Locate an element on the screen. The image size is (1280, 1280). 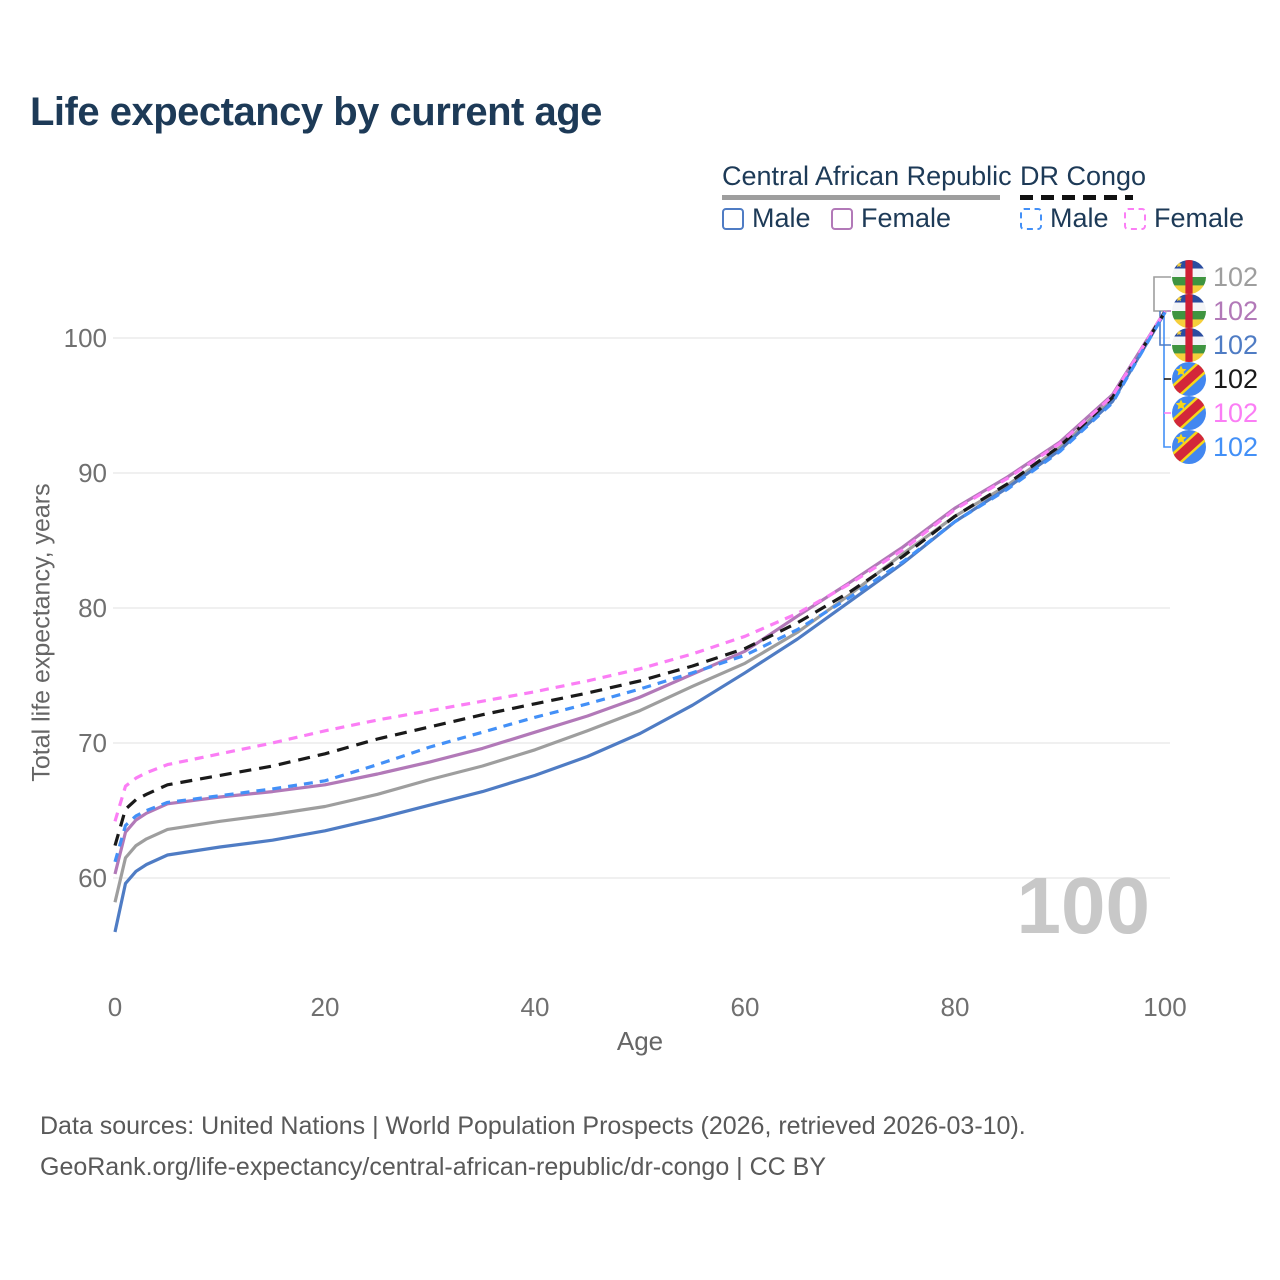
y-tick-label: 70 is located at coordinates (92, 743).